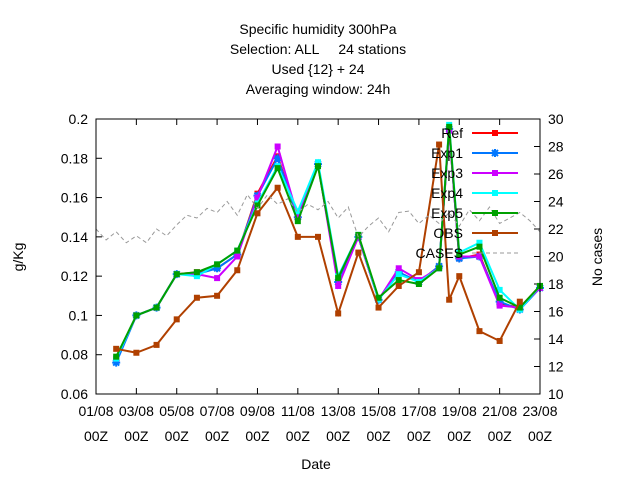 The image size is (640, 480). Describe the element at coordinates (217, 411) in the screenshot. I see `x-tick-label-date: 07/08` at that location.